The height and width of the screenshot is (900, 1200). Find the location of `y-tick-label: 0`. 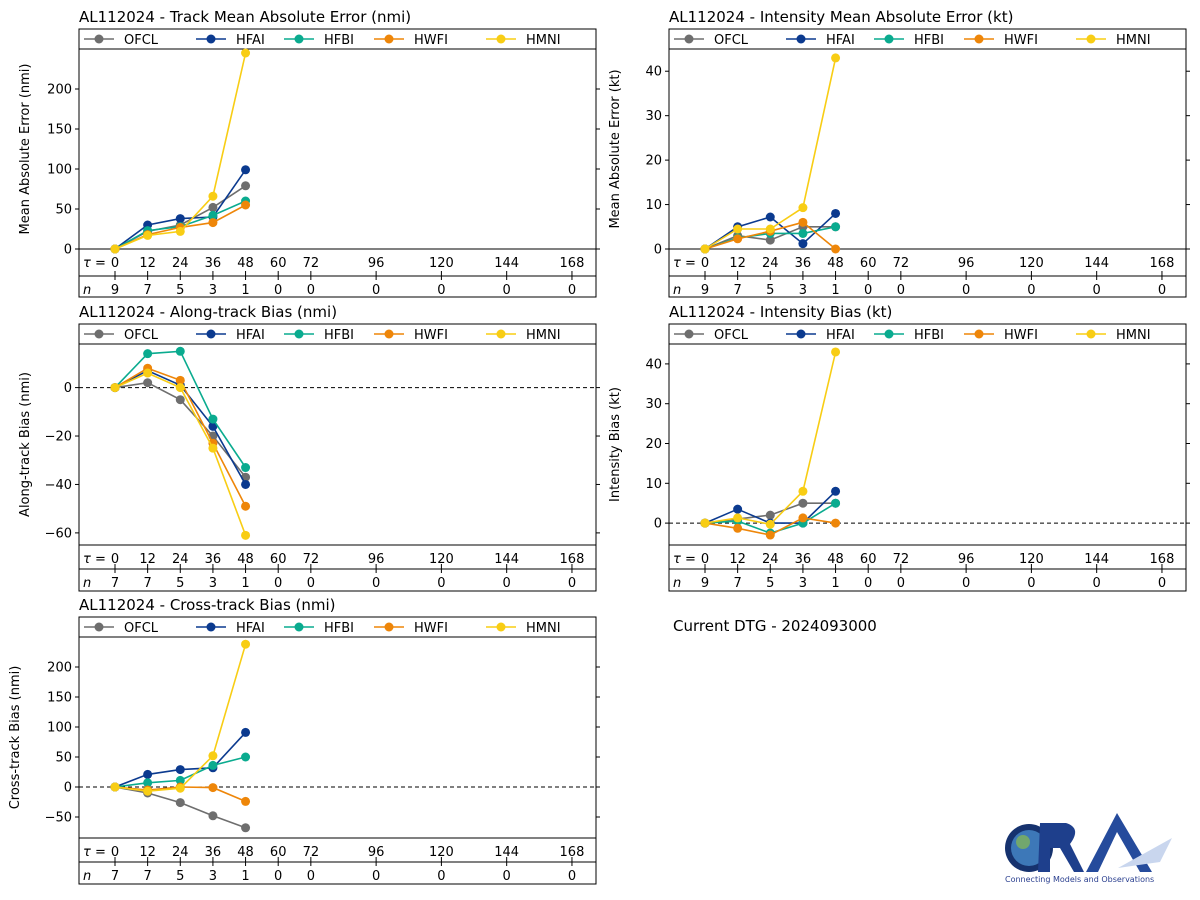

y-tick-label: 0 is located at coordinates (658, 524).